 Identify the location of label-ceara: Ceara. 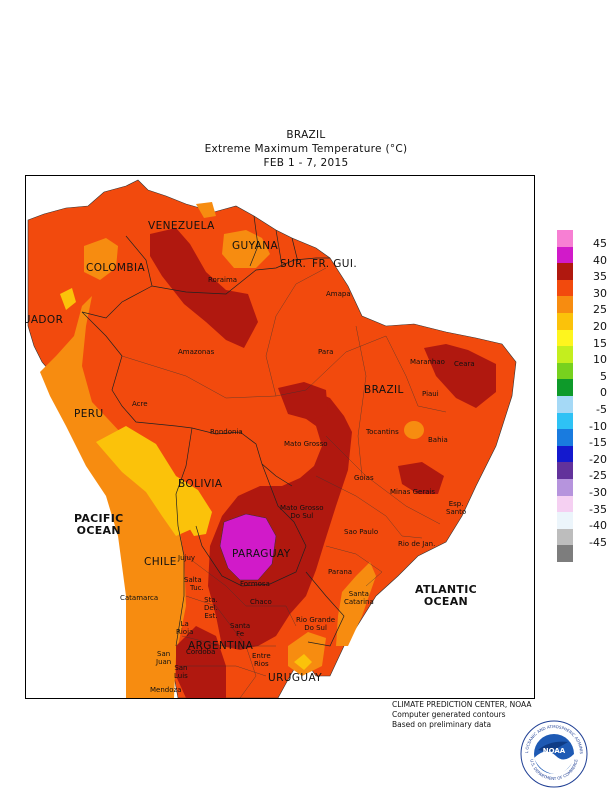
(464, 364).